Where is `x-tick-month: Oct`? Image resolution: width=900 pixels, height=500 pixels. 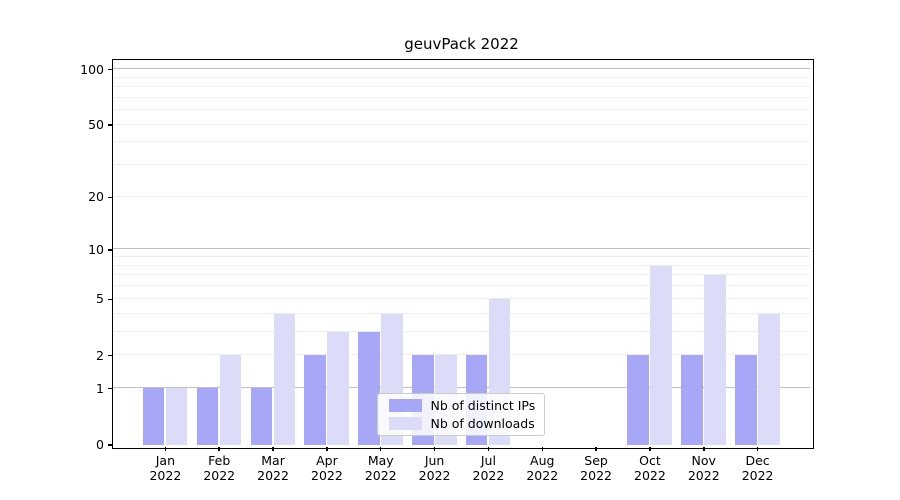 x-tick-month: Oct is located at coordinates (650, 460).